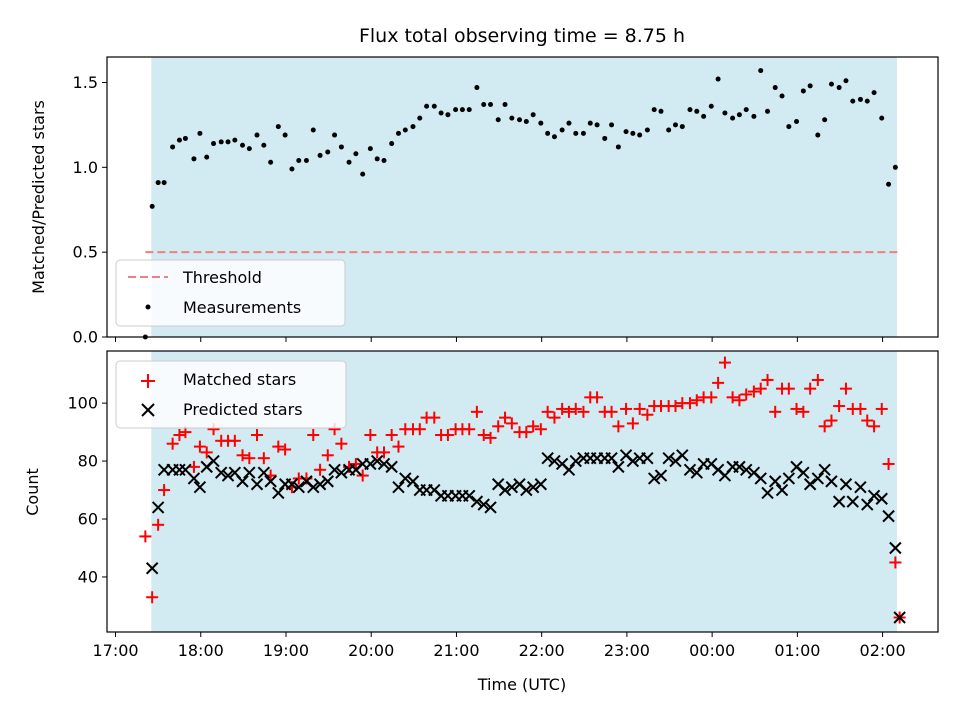  Describe the element at coordinates (85, 167) in the screenshot. I see `y-tick-label: 1.0` at that location.